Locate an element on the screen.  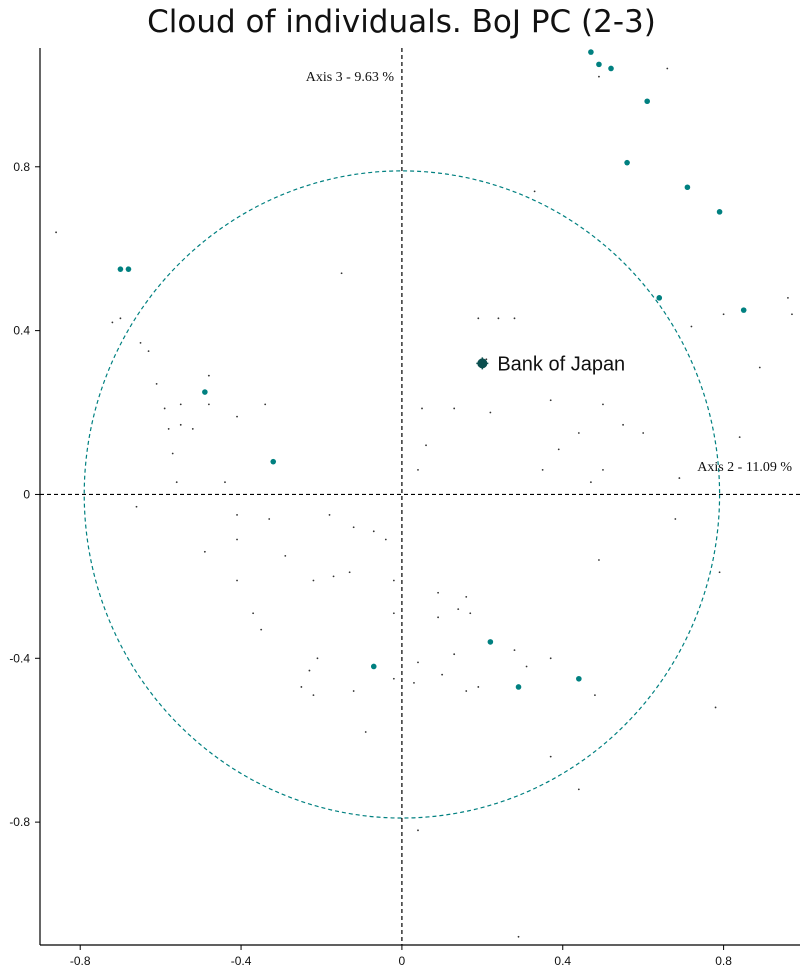
x-tick-label: 0.4 is located at coordinates (562, 961).